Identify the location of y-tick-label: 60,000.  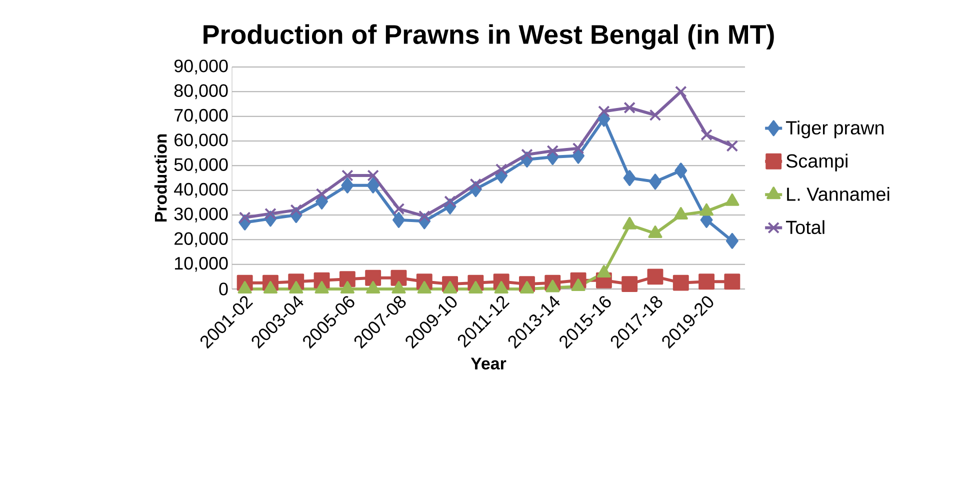
(201, 141).